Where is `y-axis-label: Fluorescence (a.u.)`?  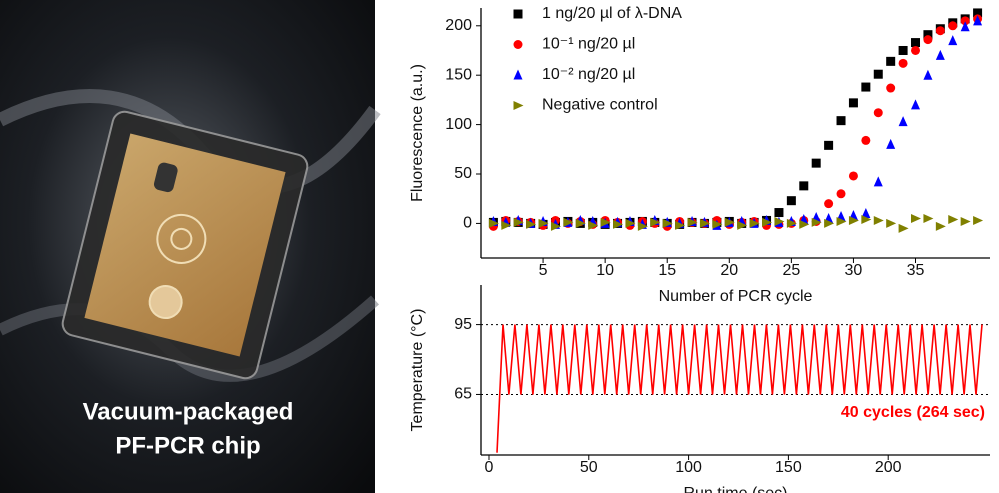 y-axis-label: Fluorescence (a.u.) is located at coordinates (417, 133).